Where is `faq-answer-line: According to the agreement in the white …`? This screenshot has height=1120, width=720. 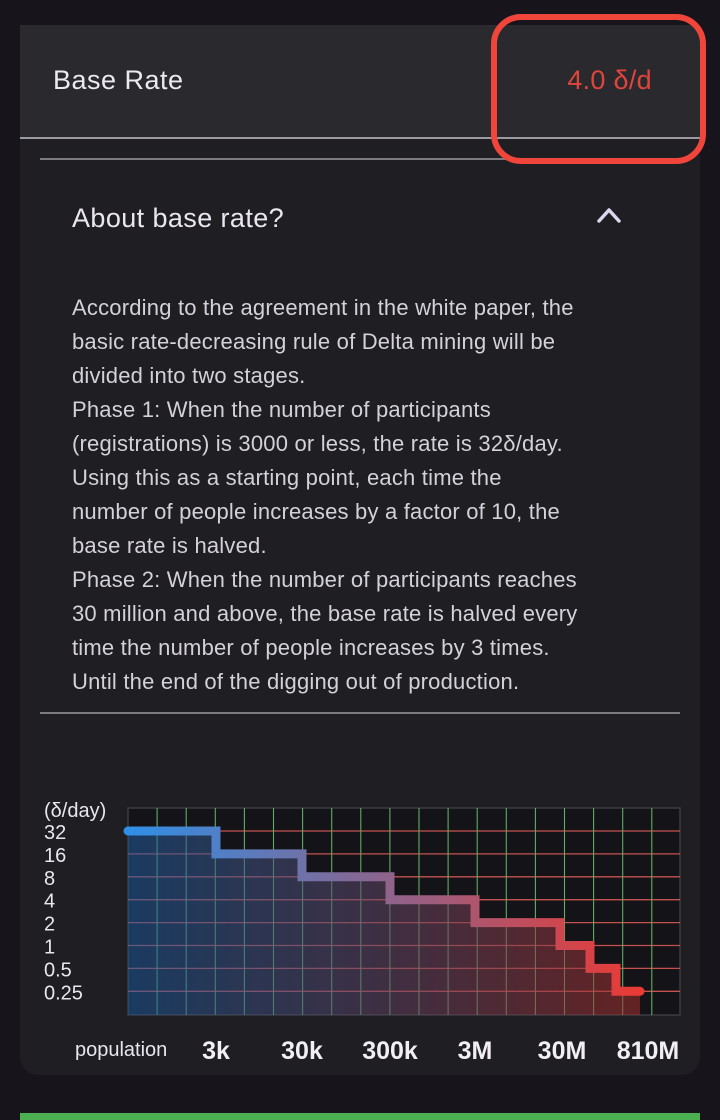
faq-answer-line: According to the agreement in the white … is located at coordinates (323, 307).